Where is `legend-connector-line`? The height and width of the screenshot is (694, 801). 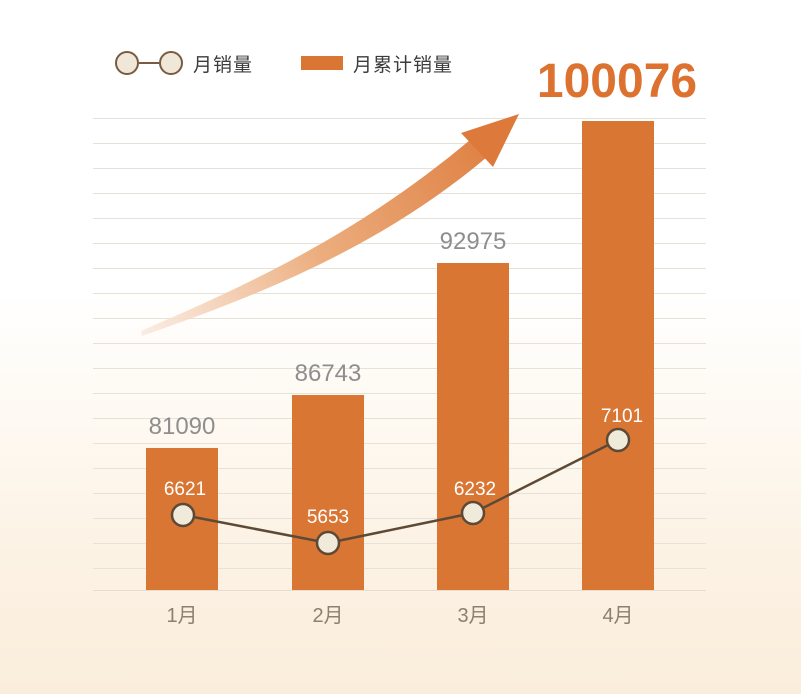 legend-connector-line is located at coordinates (149, 63).